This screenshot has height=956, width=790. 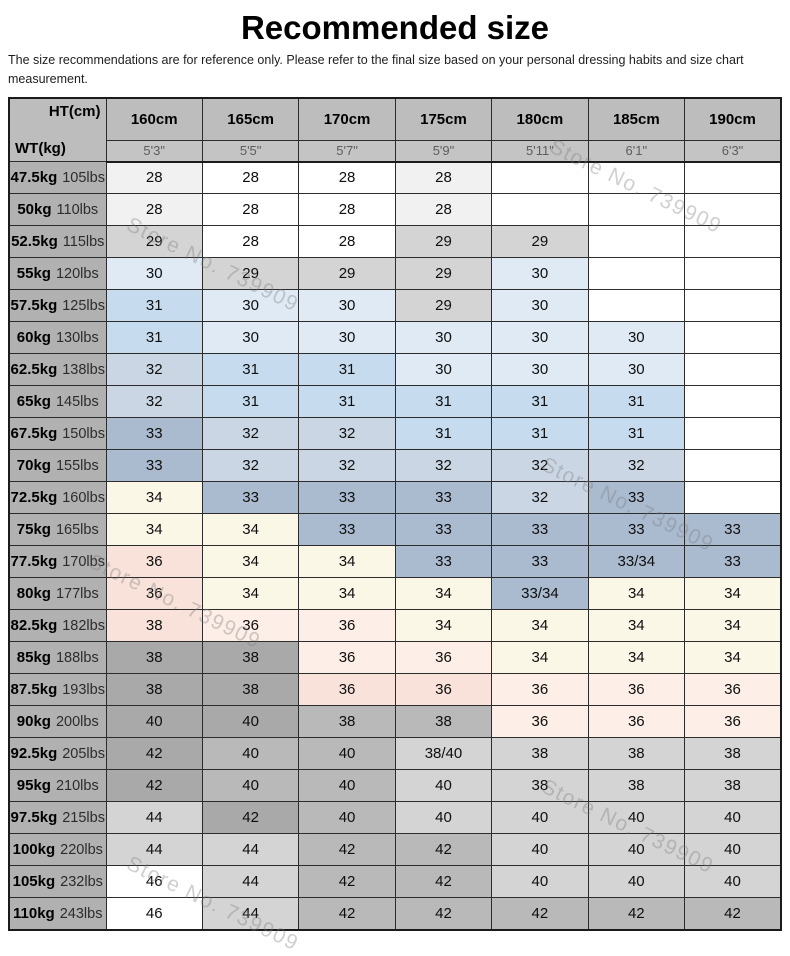 I want to click on weight-kg-label: 87.5kg, so click(x=34, y=689).